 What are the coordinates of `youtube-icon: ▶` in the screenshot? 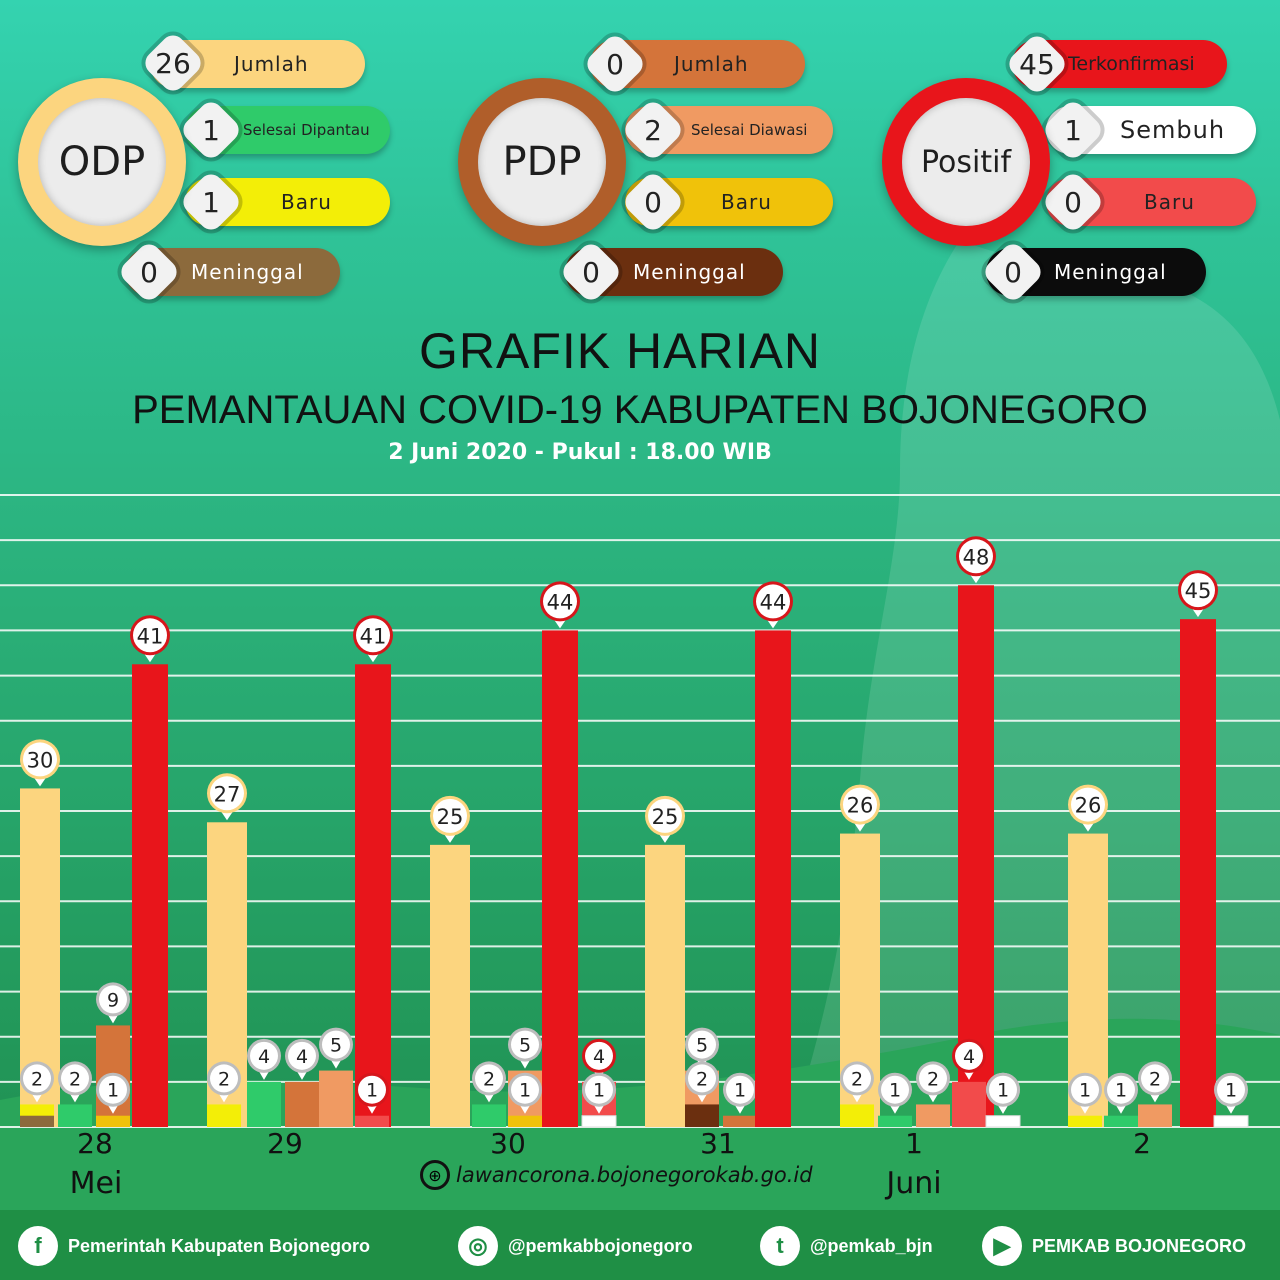 It's located at (1002, 1246).